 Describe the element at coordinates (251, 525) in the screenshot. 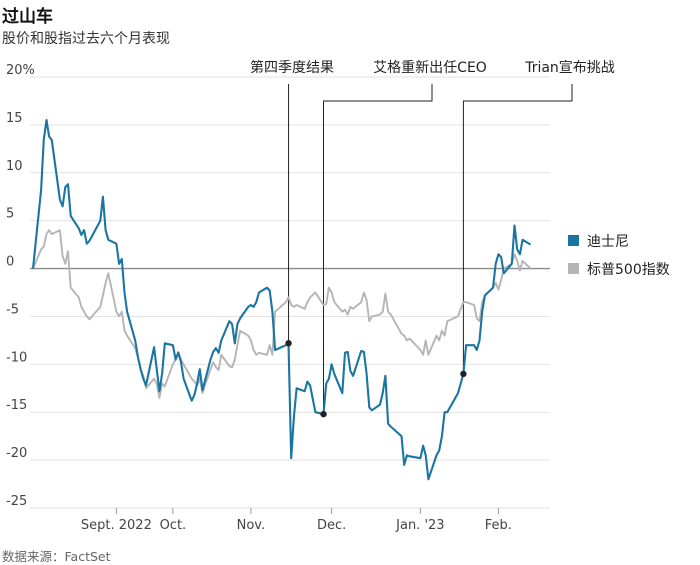

I see `x-tick-label: Nov.` at that location.